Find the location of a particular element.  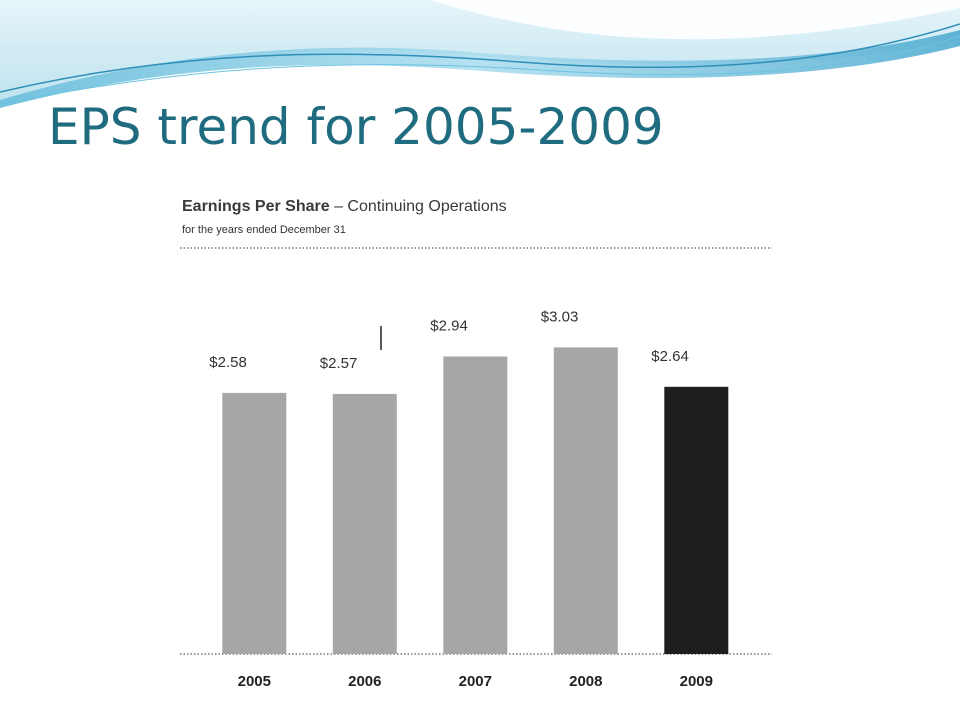

bar-2007 is located at coordinates (475, 505).